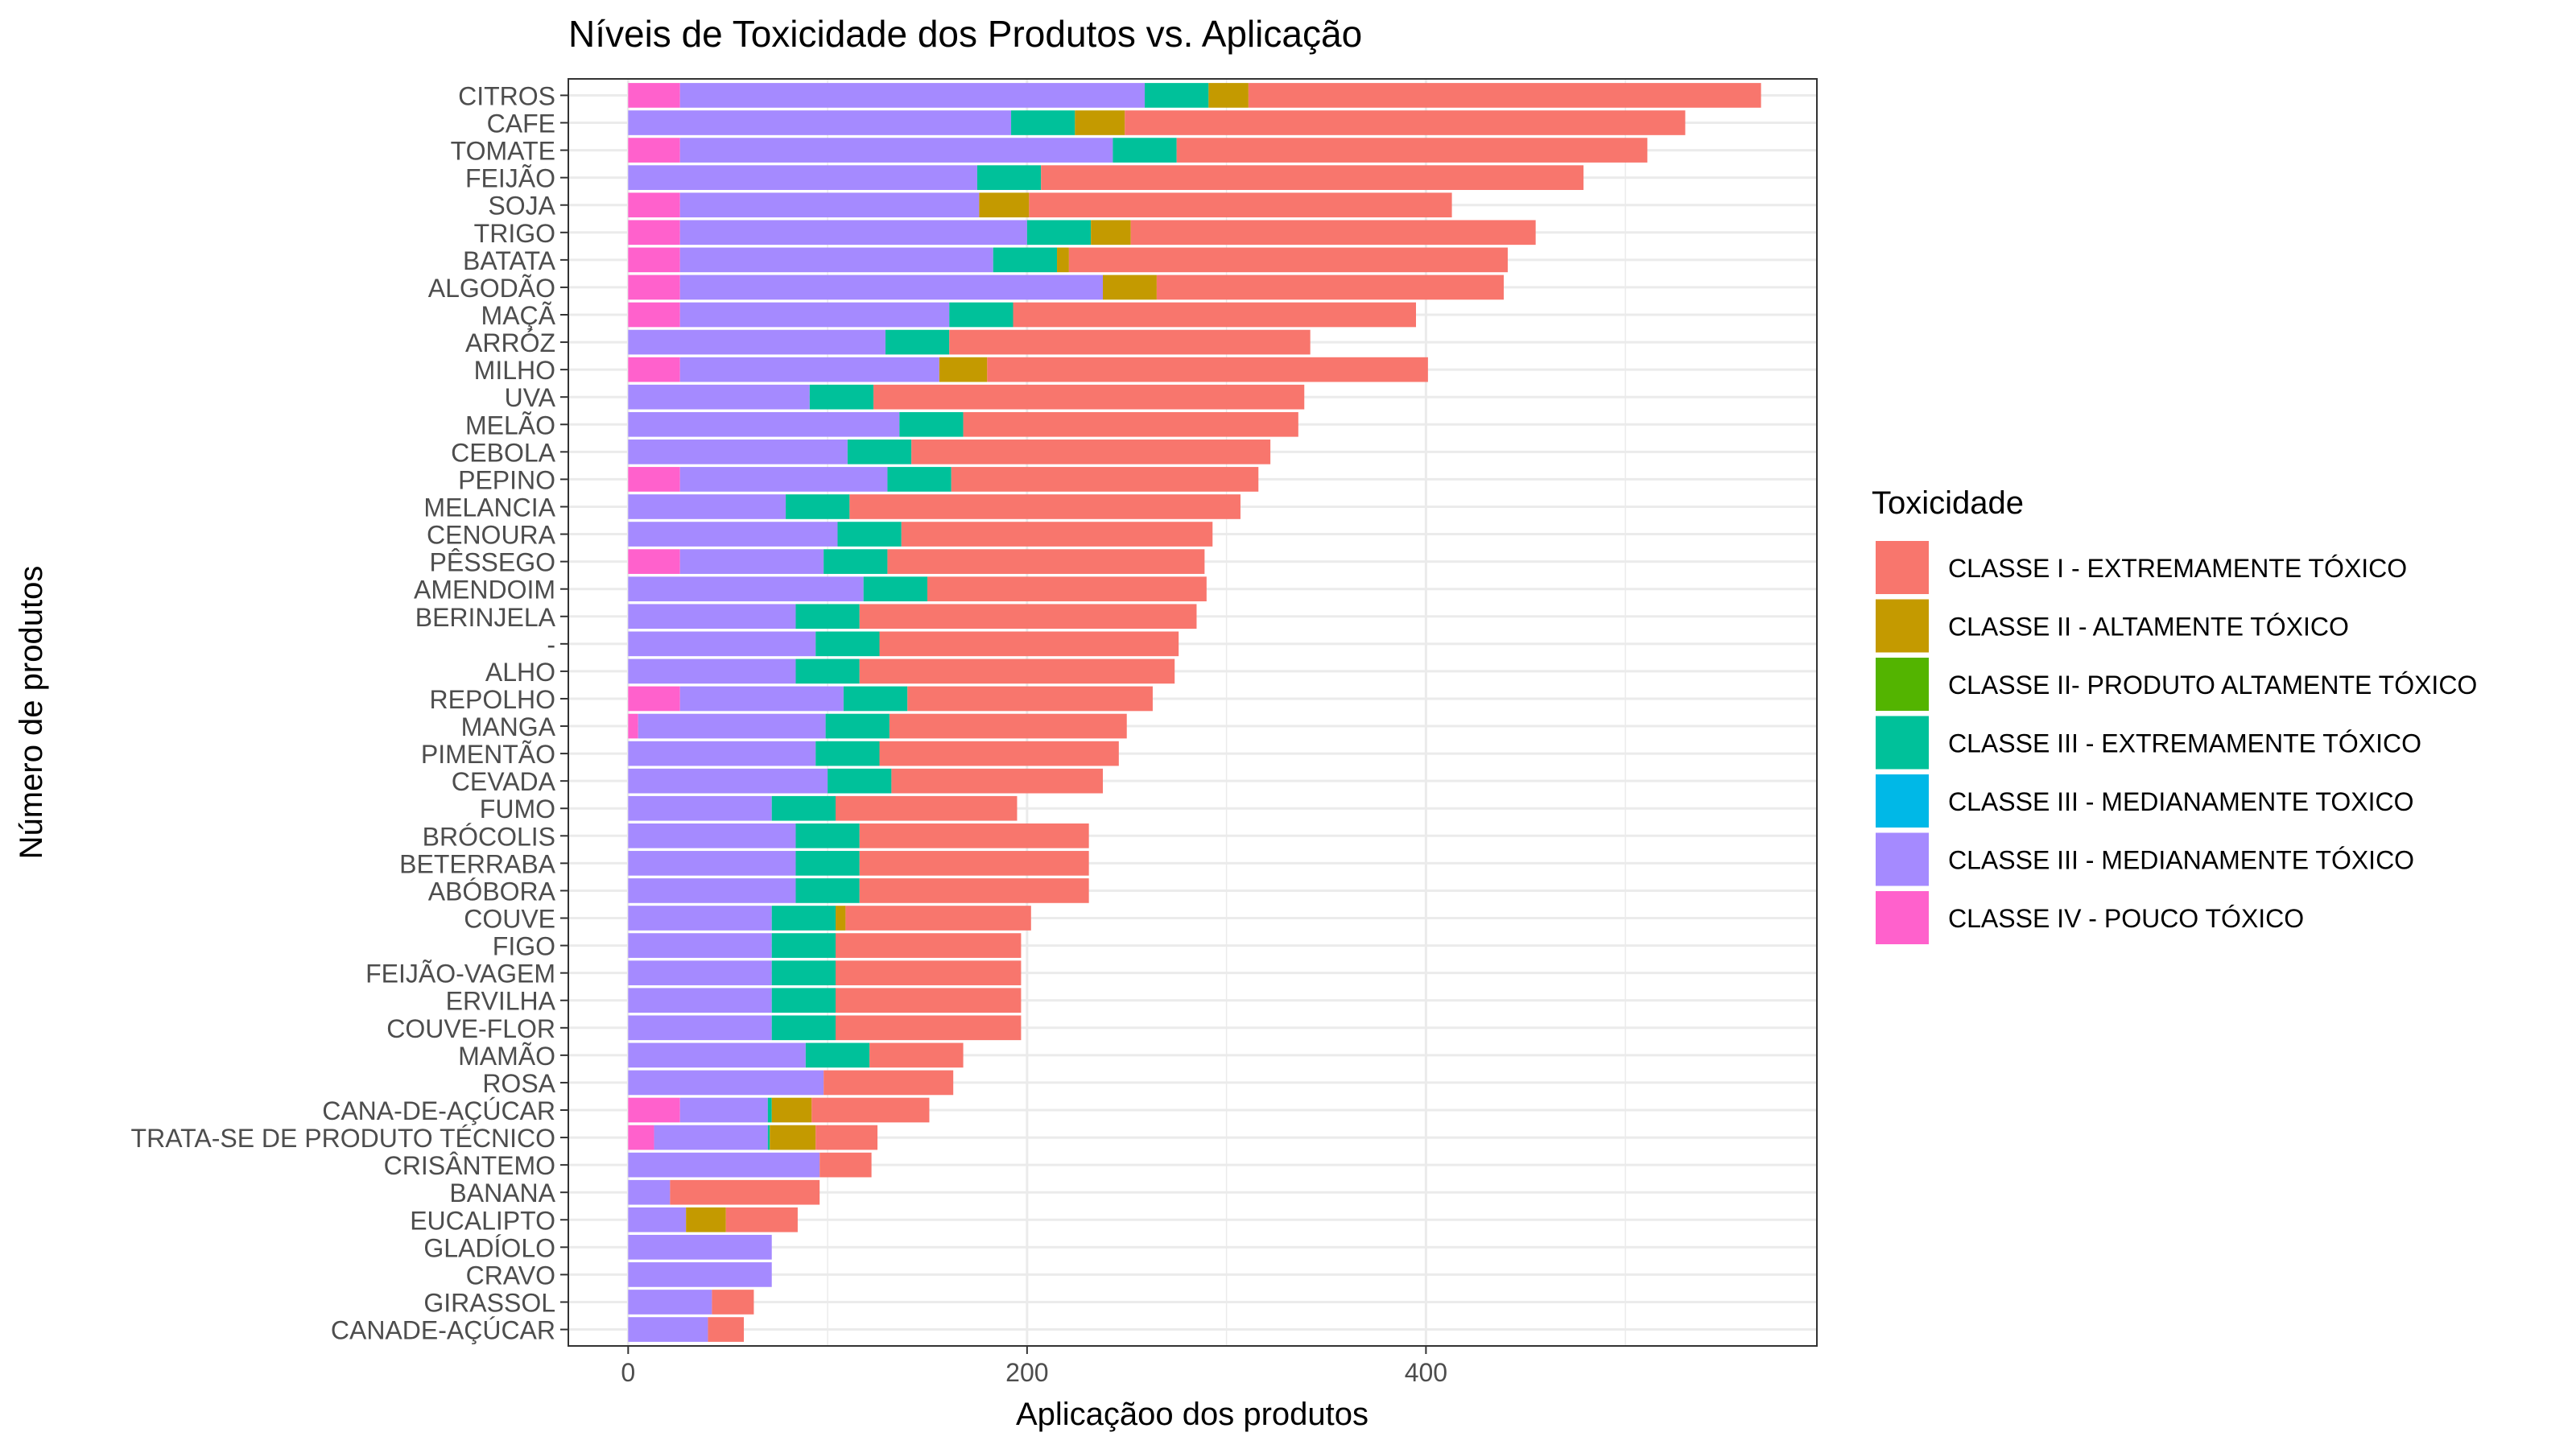 The image size is (2576, 1453). Describe the element at coordinates (1426, 1372) in the screenshot. I see `x-tick-label: 400` at that location.